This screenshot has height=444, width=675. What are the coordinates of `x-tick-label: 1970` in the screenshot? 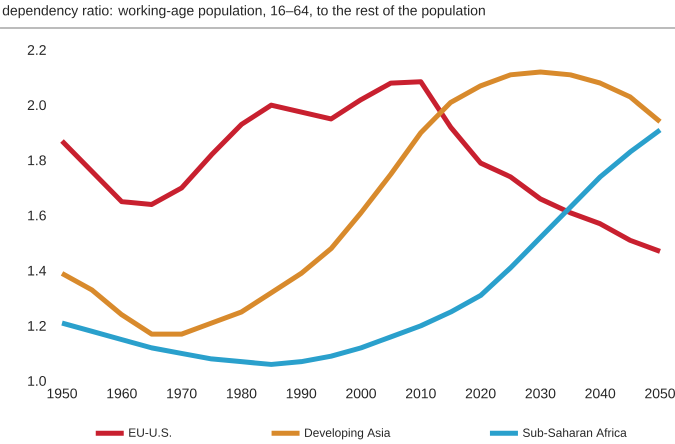 It's located at (182, 393).